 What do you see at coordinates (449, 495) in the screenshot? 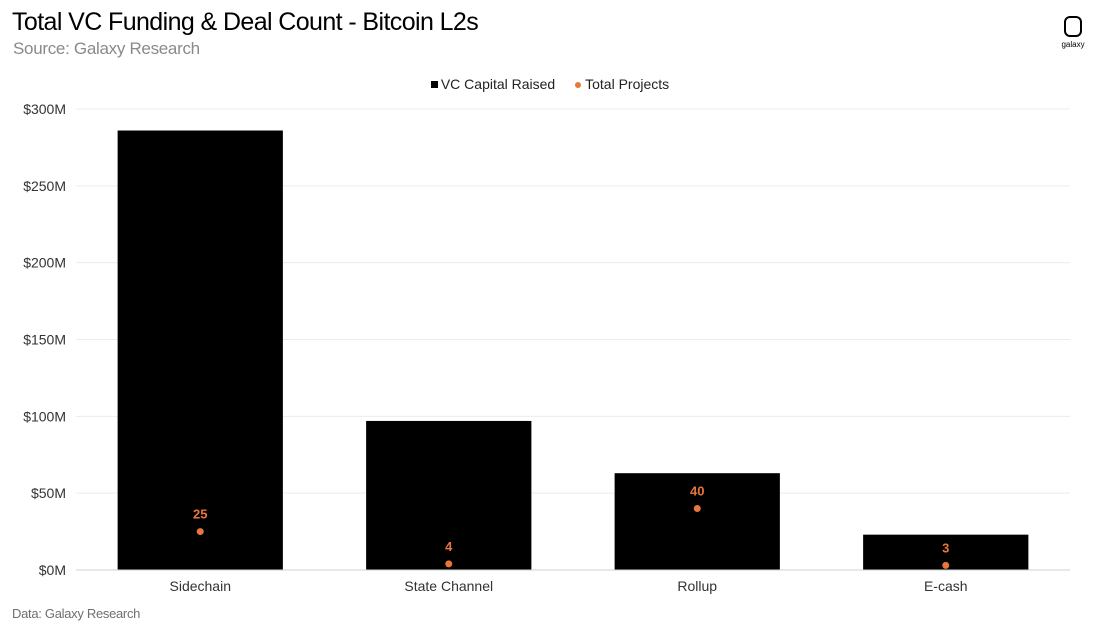
I see `bar-state-channel` at bounding box center [449, 495].